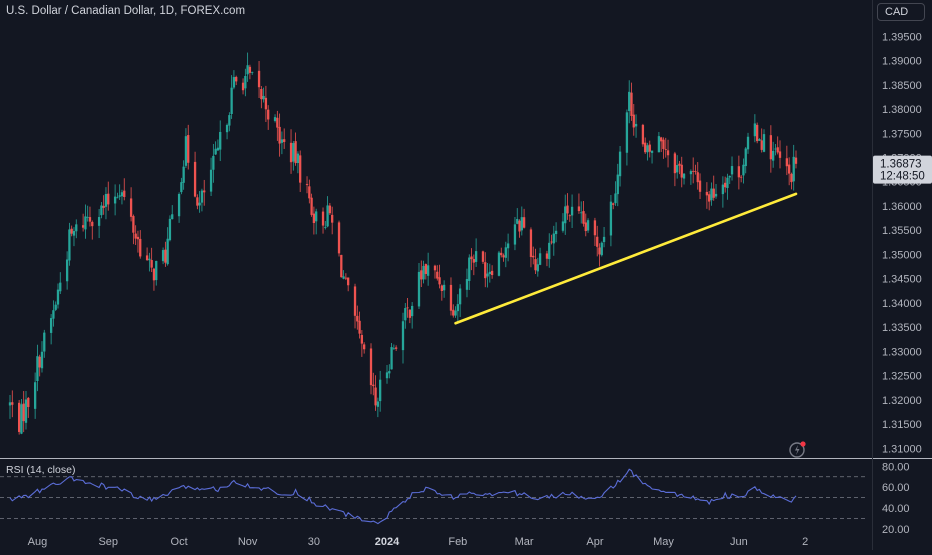  Describe the element at coordinates (902, 177) in the screenshot. I see `bar-countdown: 12:48:50` at that location.